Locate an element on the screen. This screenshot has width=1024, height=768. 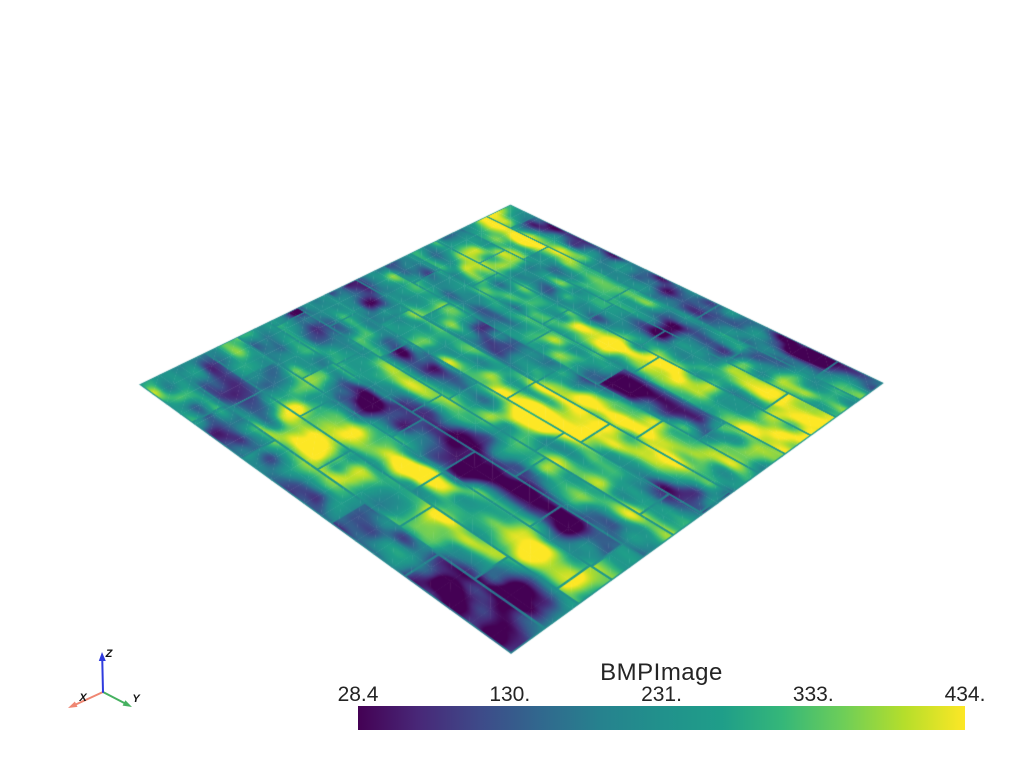
orientation-axes-widget: X Y Z is located at coordinates (102, 680).